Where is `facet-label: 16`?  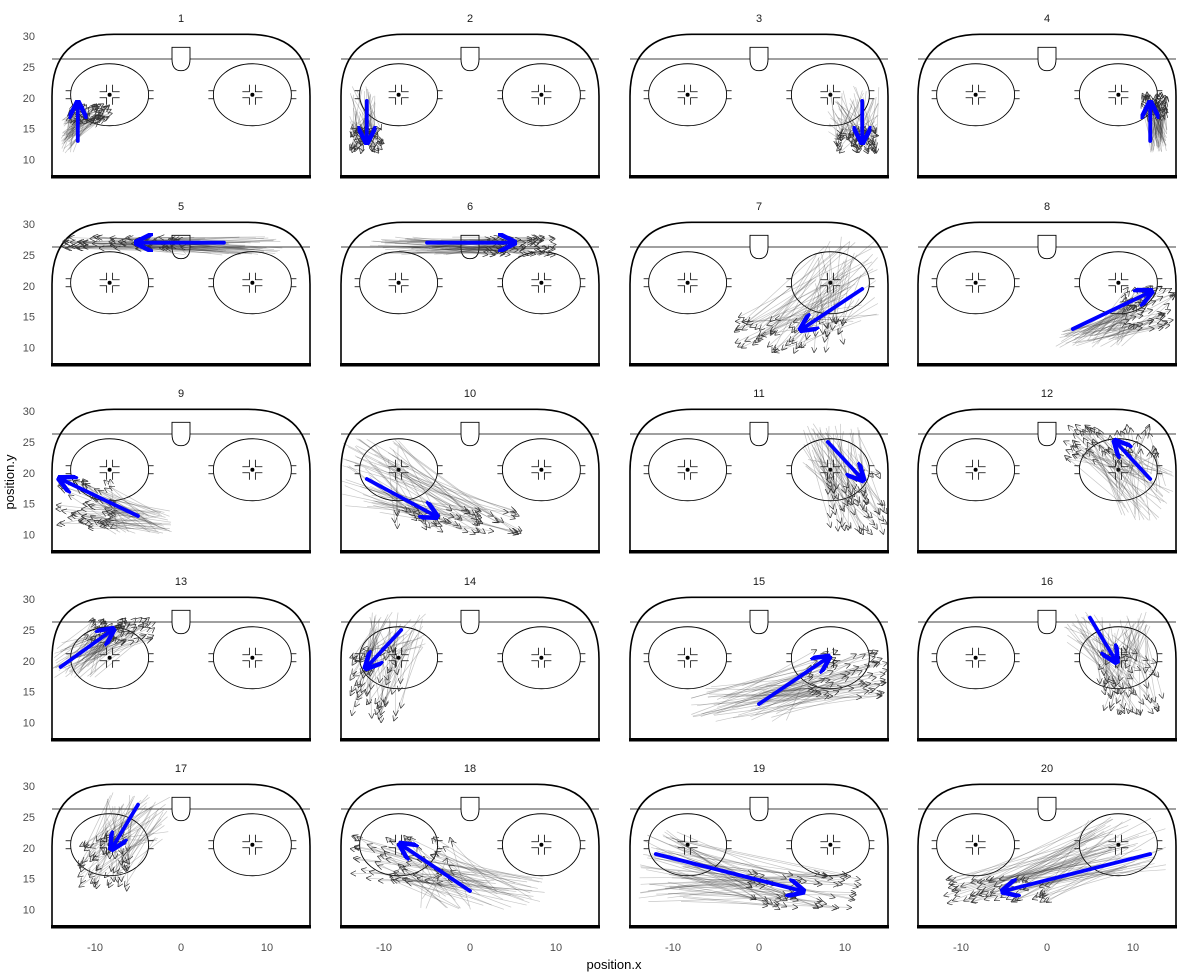
facet-label: 16 is located at coordinates (1047, 582).